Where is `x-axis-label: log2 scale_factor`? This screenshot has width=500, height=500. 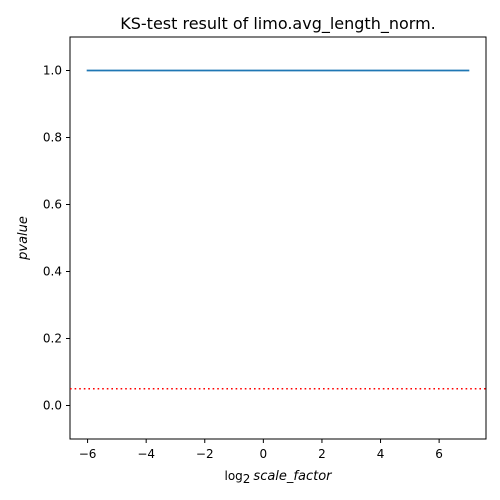
x-axis-label: log2 scale_factor is located at coordinates (278, 477).